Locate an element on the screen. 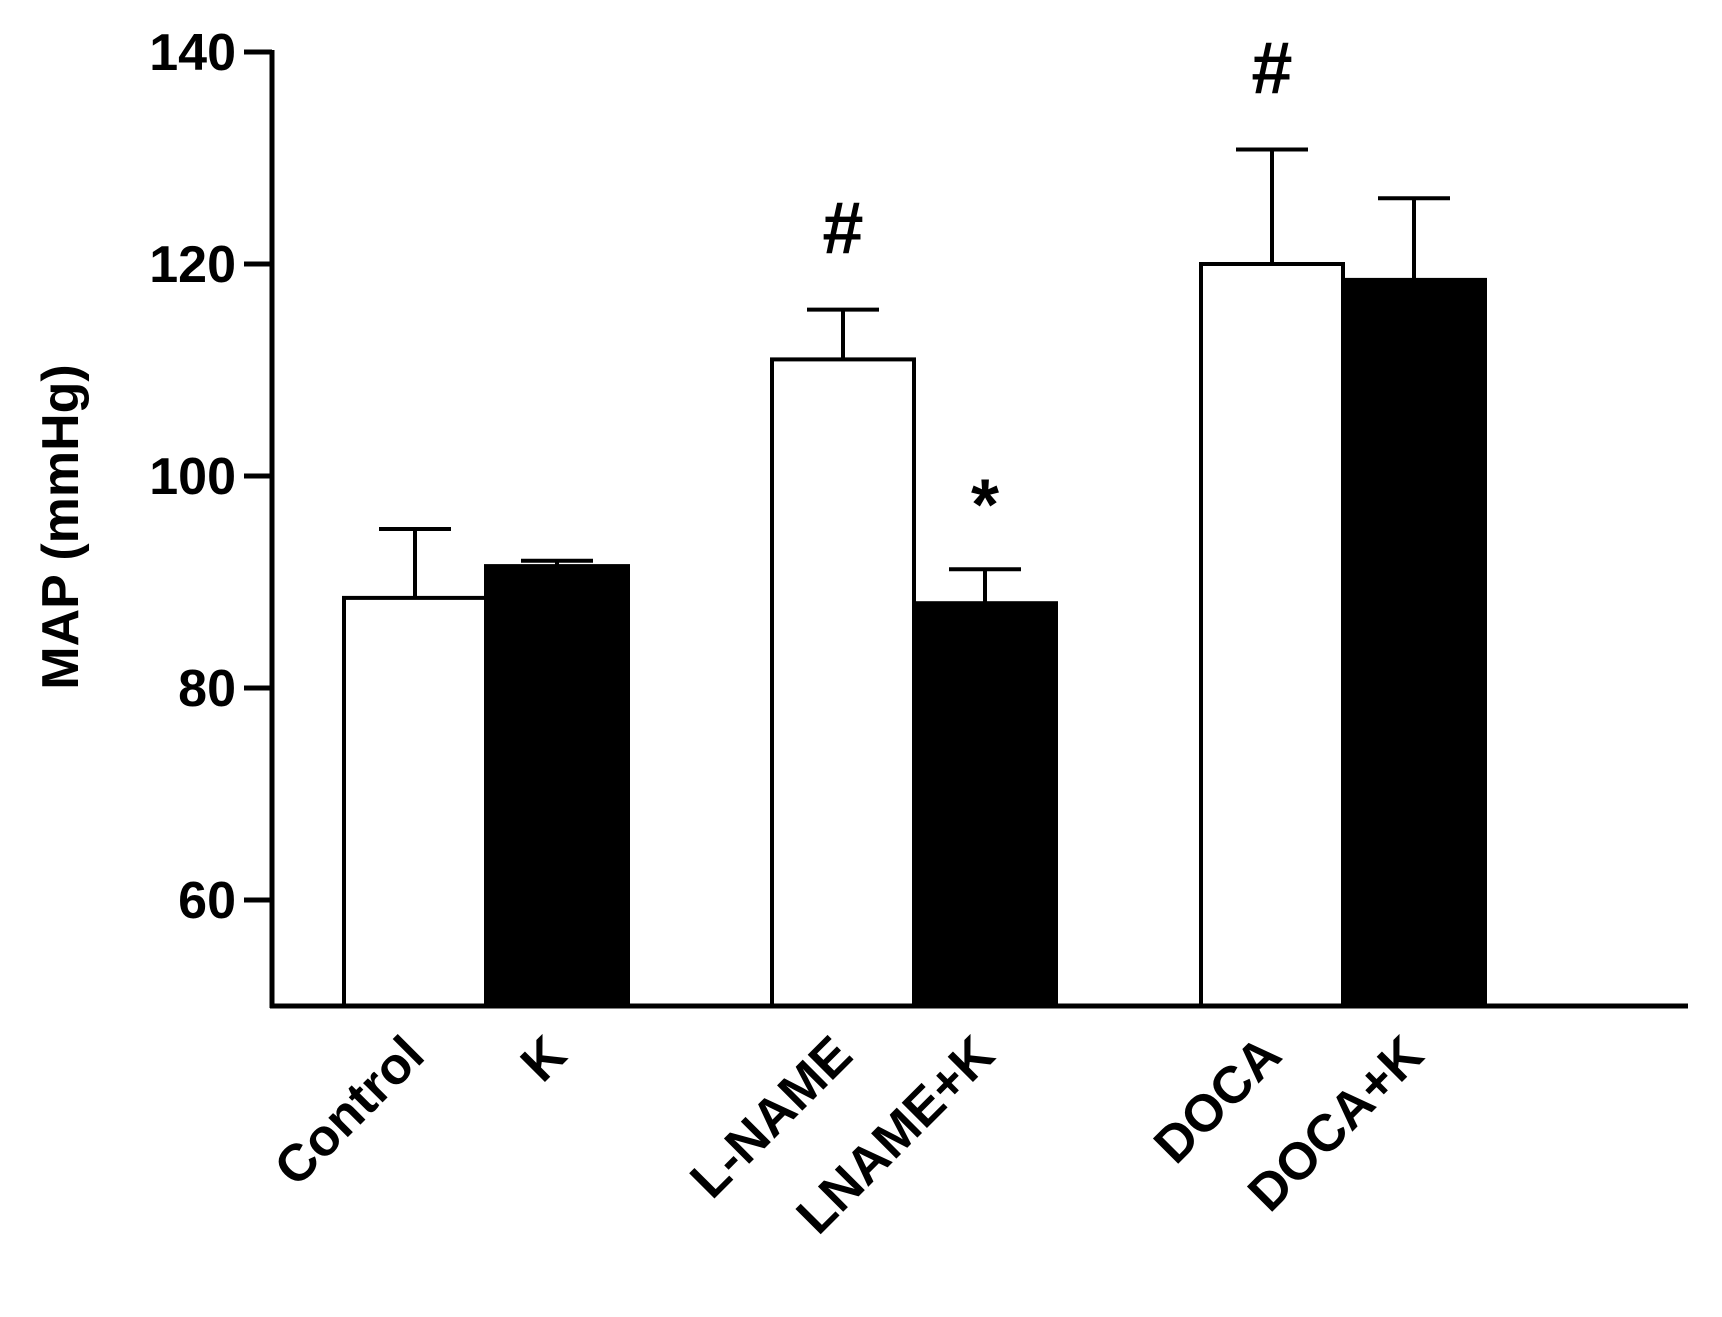 This screenshot has height=1317, width=1722. bar-lname-k is located at coordinates (985, 804).